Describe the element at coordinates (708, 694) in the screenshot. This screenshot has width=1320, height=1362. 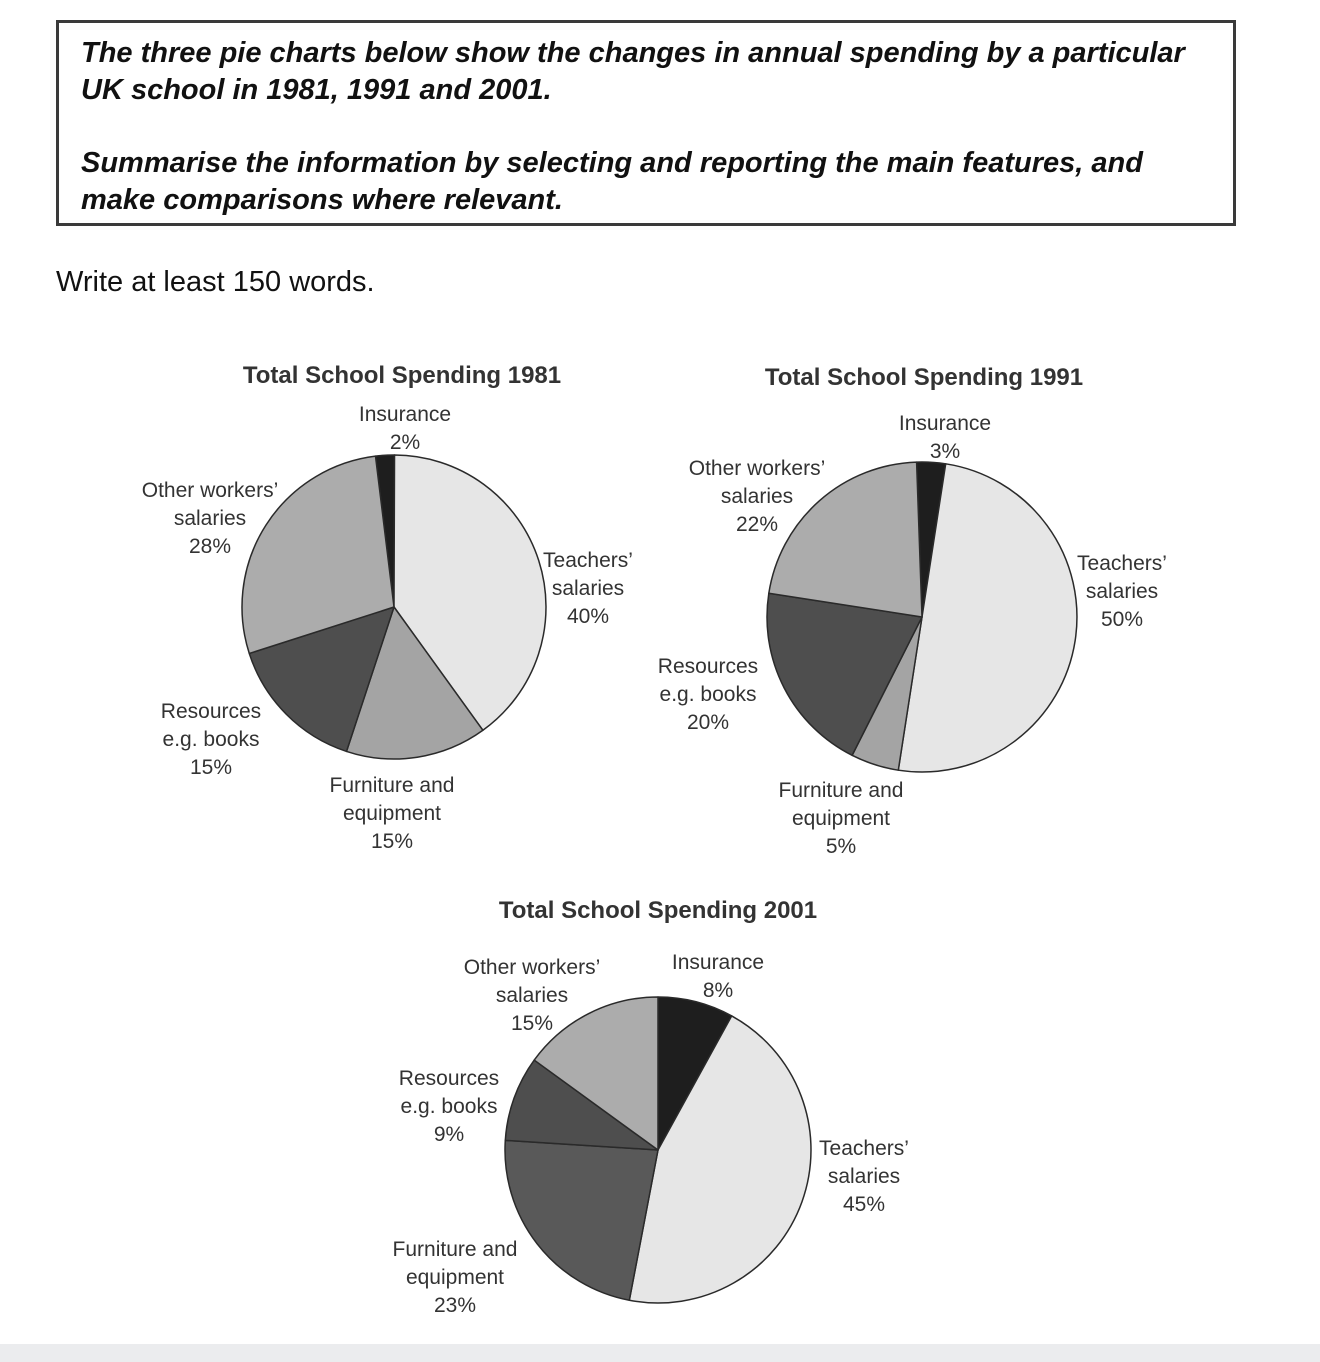
I see `slice-label: Resources e.g. books 20%` at that location.